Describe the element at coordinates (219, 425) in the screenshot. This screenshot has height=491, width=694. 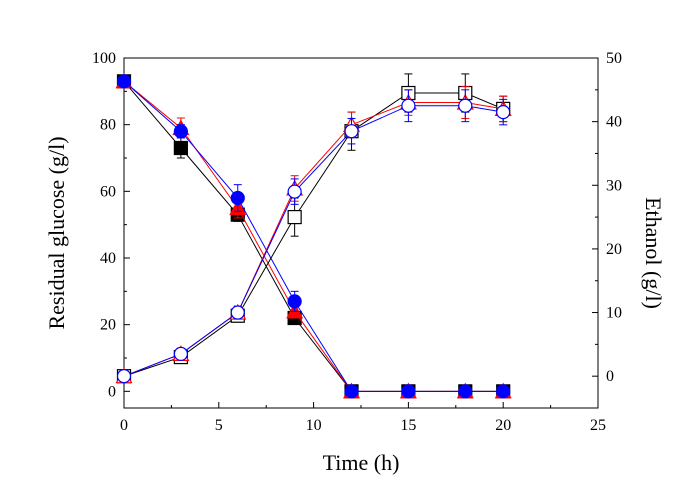
I see `x-tick-label: 5` at that location.